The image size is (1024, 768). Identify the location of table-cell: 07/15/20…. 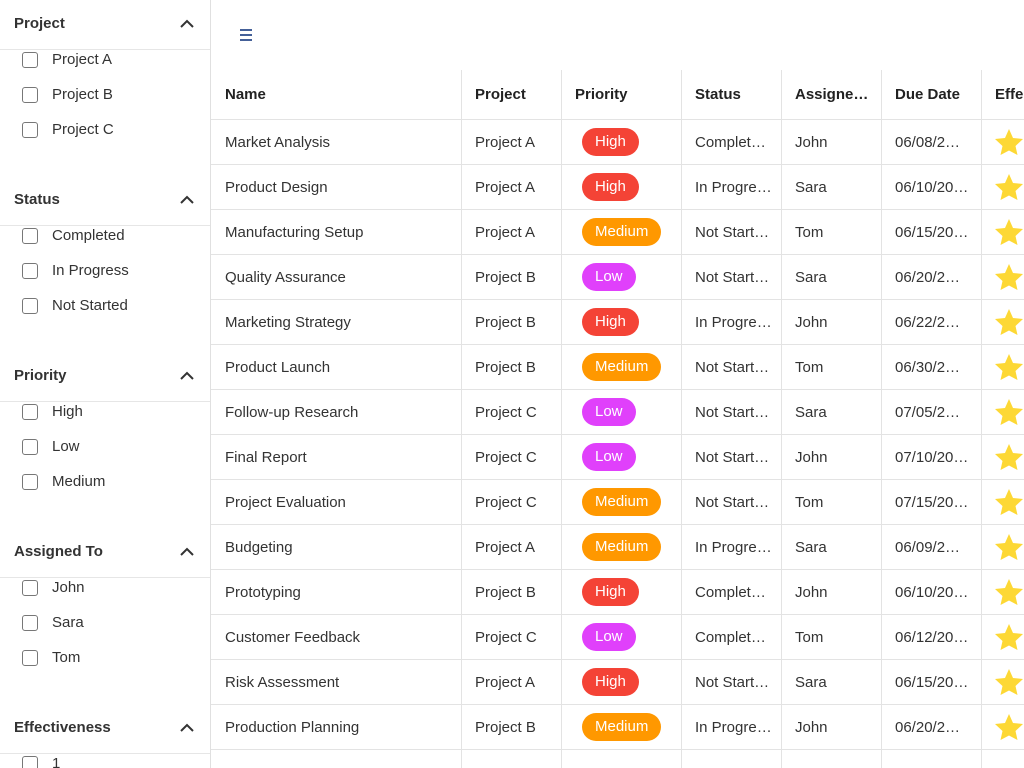
(932, 502).